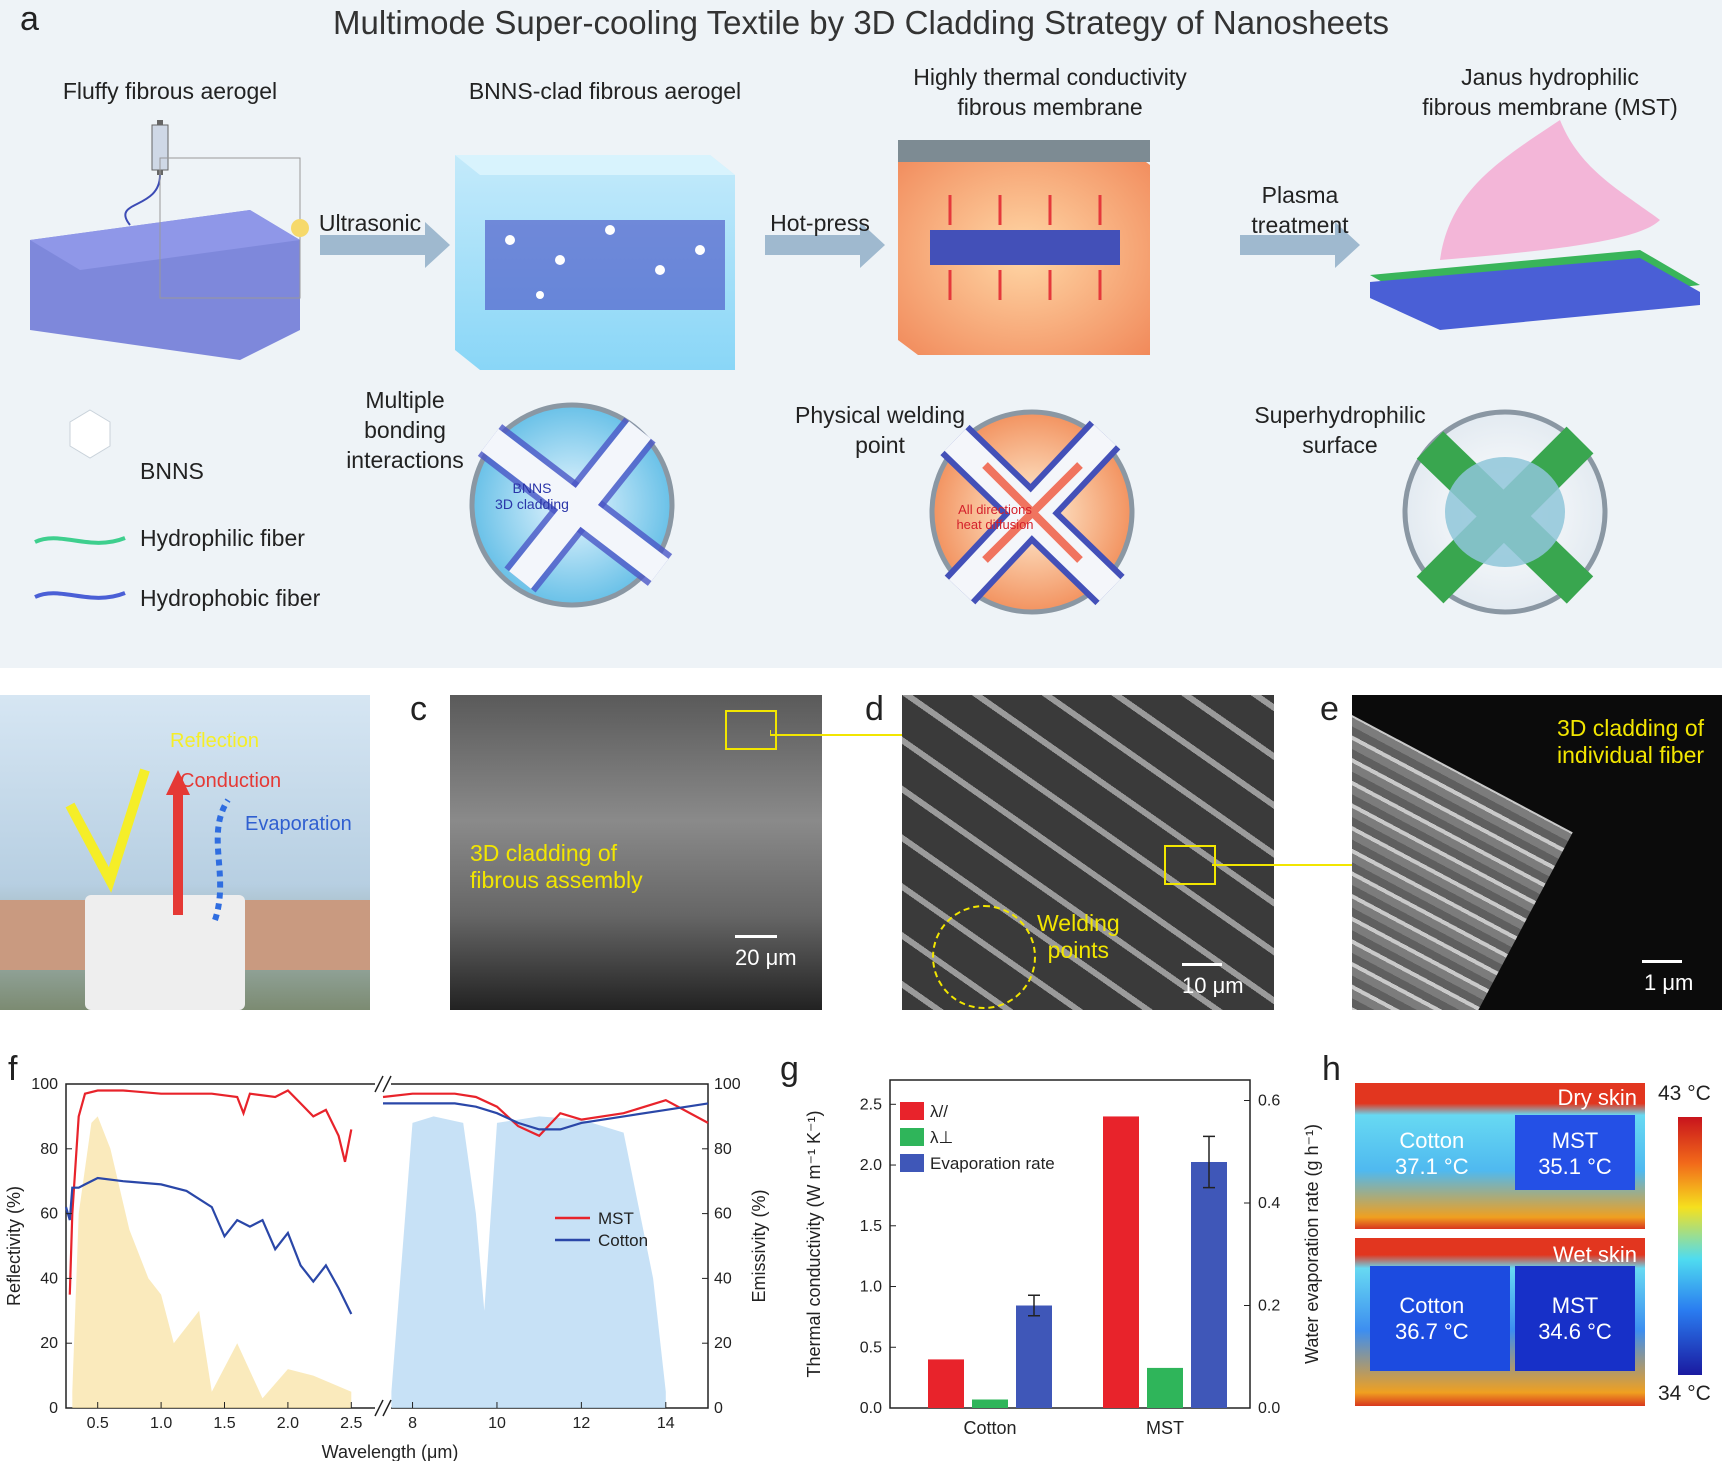 The height and width of the screenshot is (1461, 1722). I want to click on conduction-label: Conduction, so click(231, 781).